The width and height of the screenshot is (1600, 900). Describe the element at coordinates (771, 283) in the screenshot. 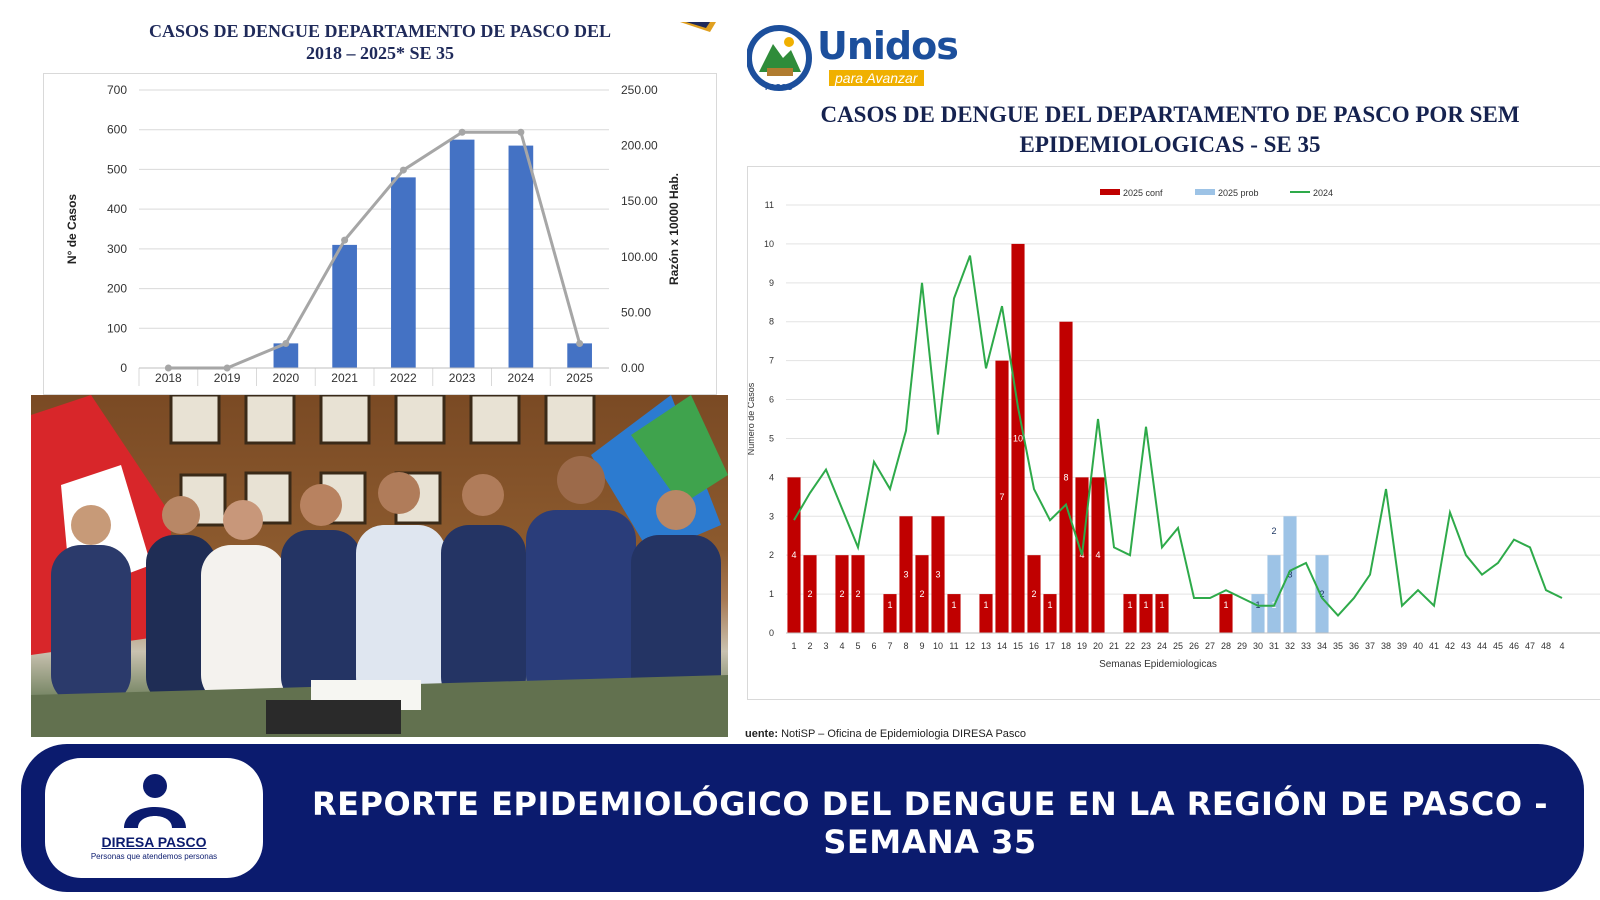

I see `y-tick-label: 9` at that location.